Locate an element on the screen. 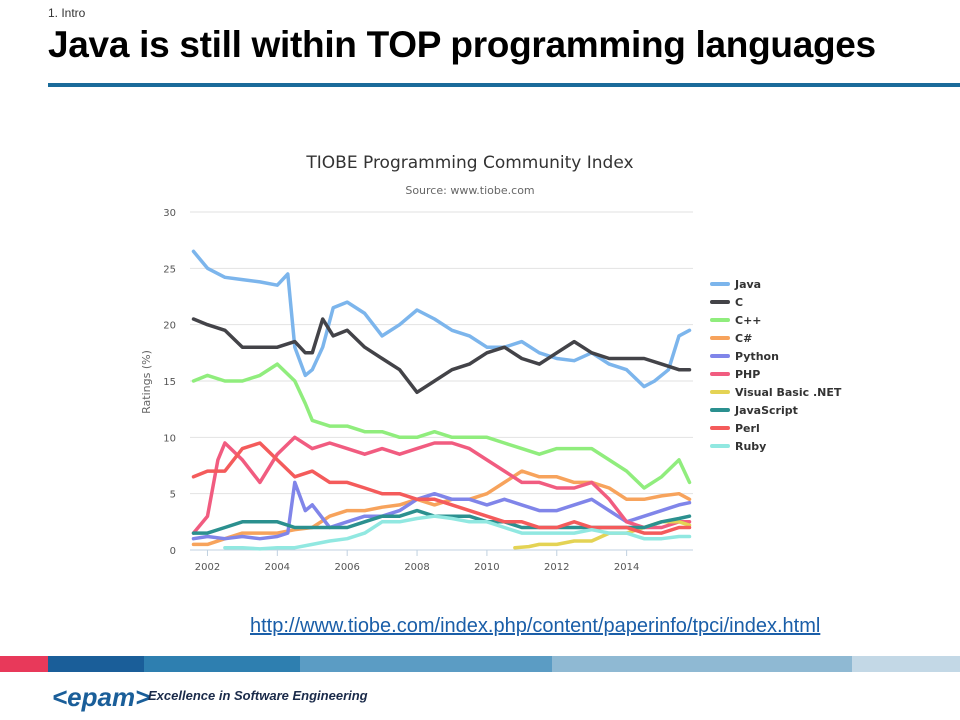 This screenshot has width=960, height=720. y-tick-label: 30 is located at coordinates (169, 213).